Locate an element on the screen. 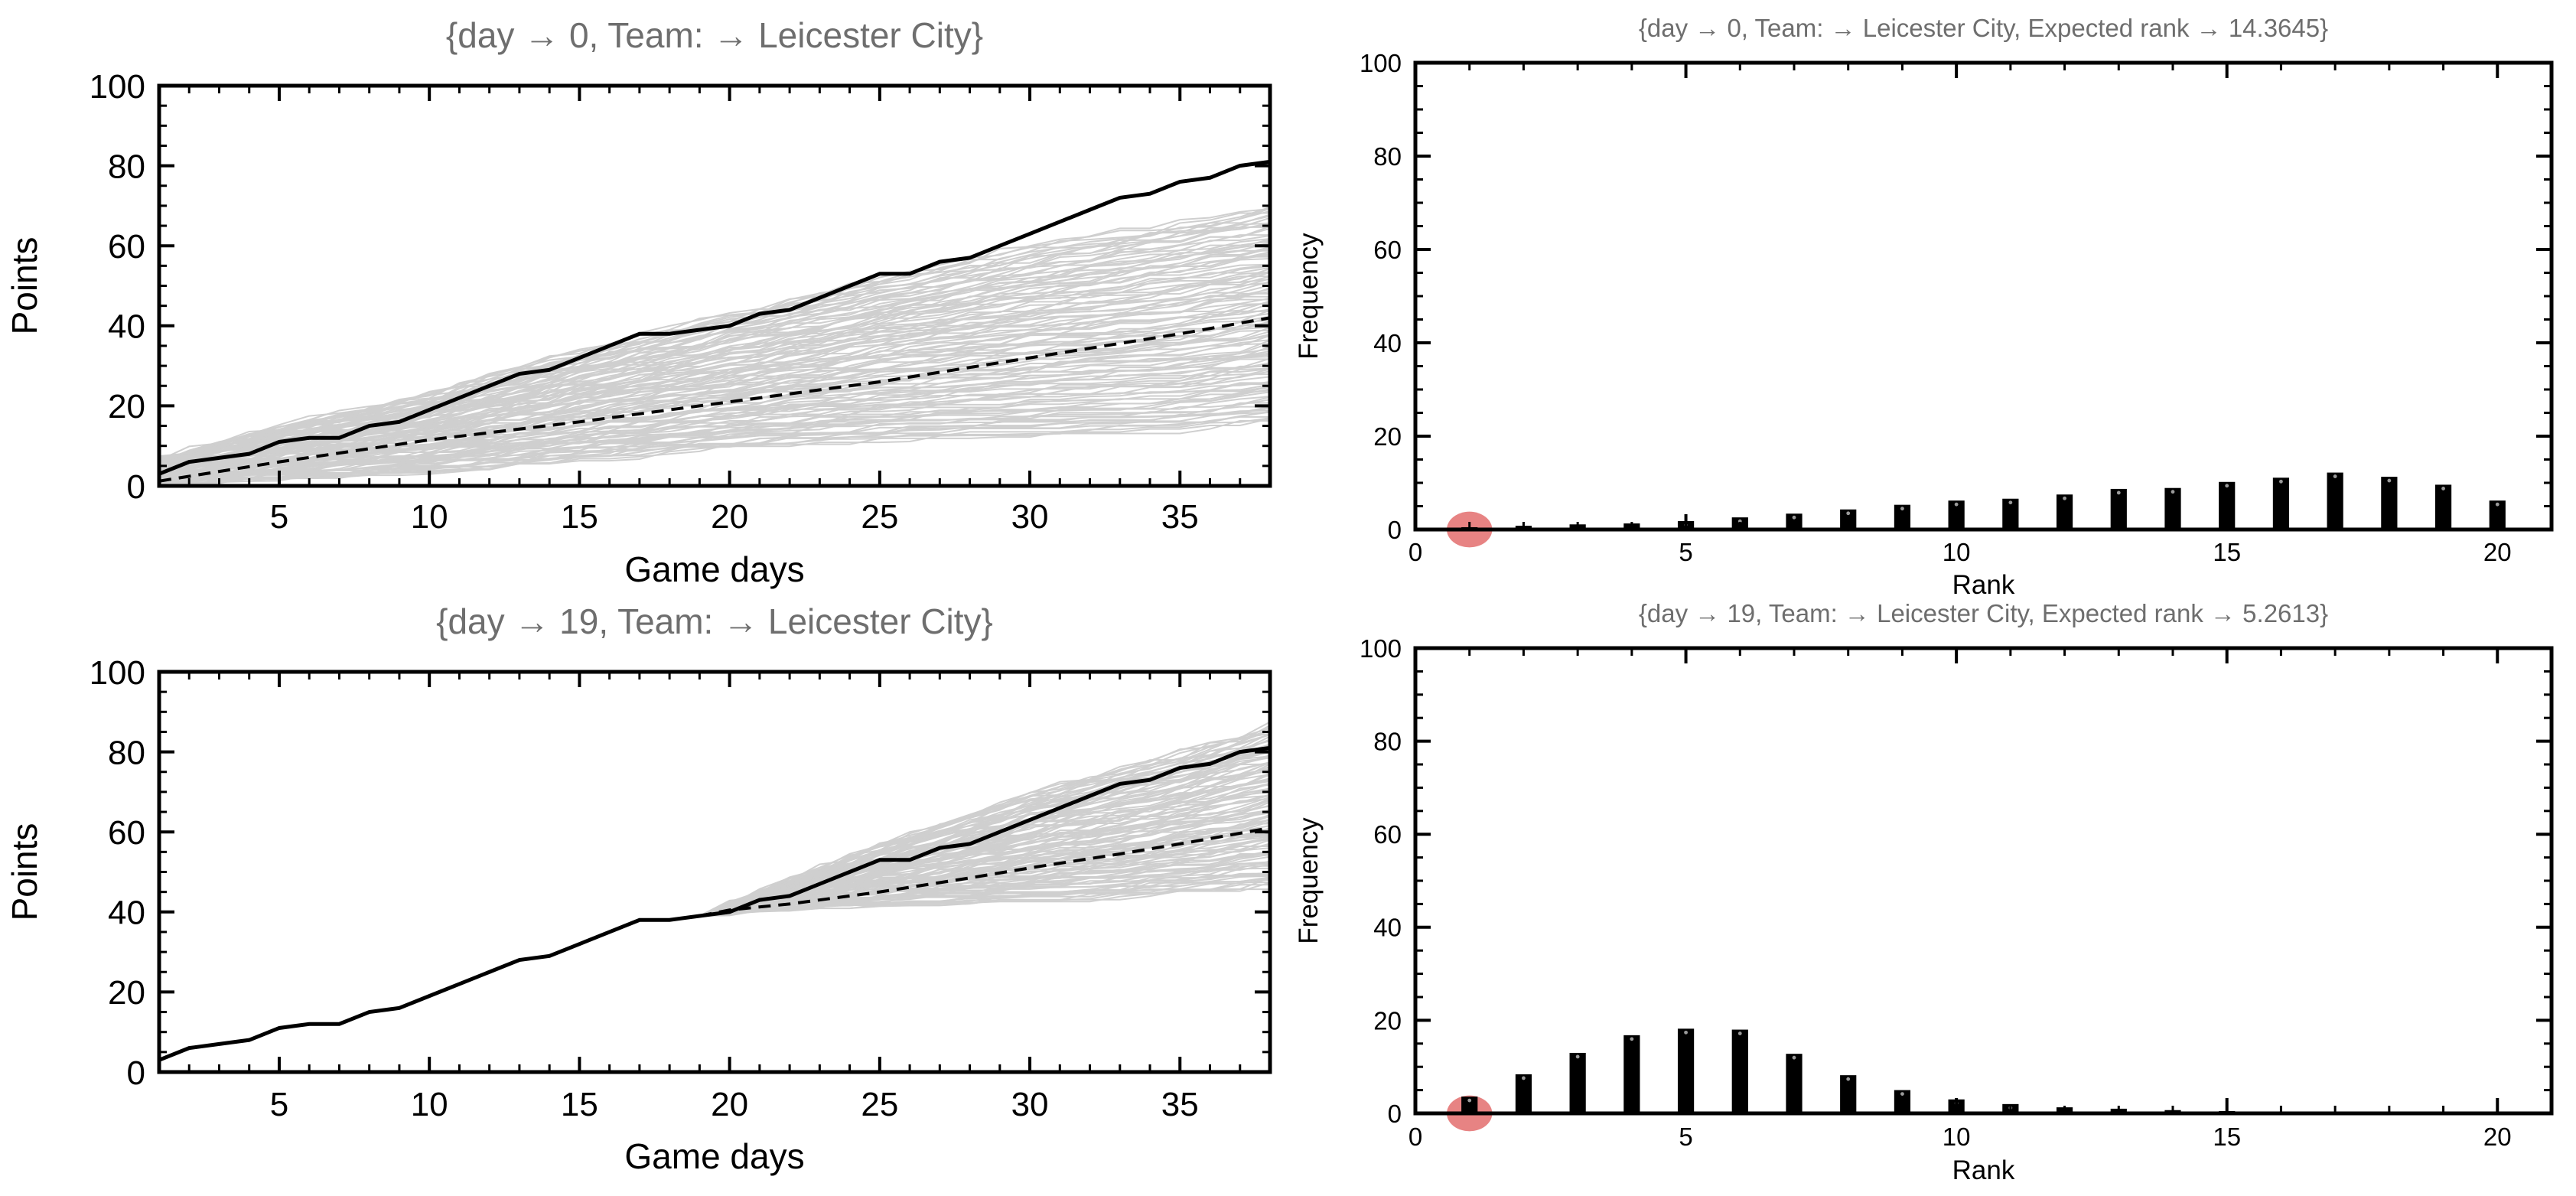 The image size is (2576, 1196). y-axis-label: Points is located at coordinates (25, 872).